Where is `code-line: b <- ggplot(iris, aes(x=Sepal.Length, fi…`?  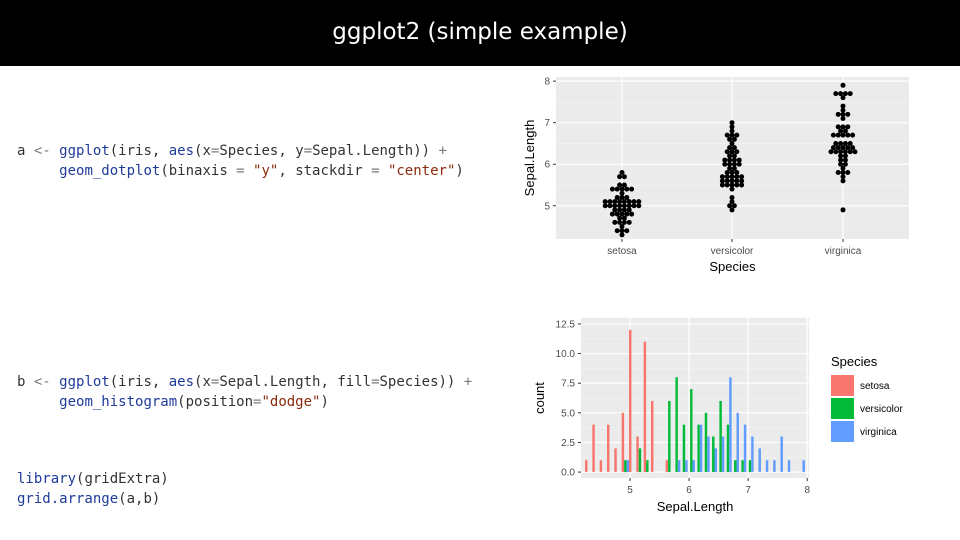
code-line: b <- ggplot(iris, aes(x=Sepal.Length, fi… is located at coordinates (245, 382).